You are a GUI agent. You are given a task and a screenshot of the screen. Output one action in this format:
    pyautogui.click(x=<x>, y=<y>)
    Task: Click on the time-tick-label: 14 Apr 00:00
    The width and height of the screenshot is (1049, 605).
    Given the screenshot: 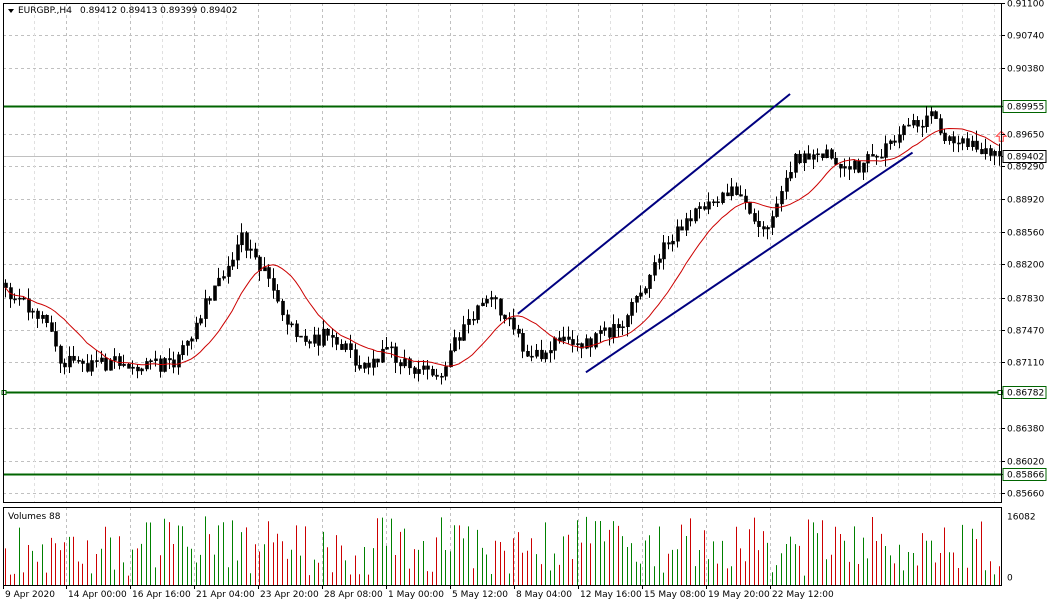 What is the action you would take?
    pyautogui.click(x=97, y=595)
    